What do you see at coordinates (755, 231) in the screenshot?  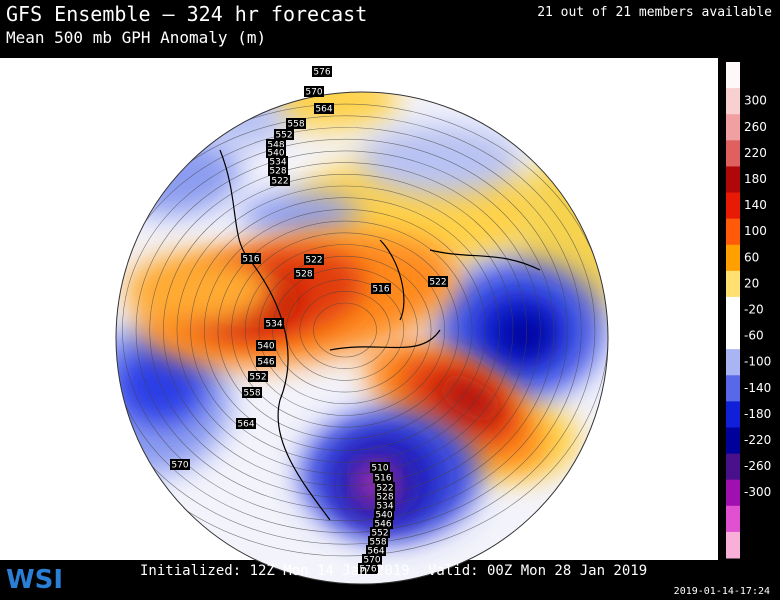 I see `colorbar-label: 100` at bounding box center [755, 231].